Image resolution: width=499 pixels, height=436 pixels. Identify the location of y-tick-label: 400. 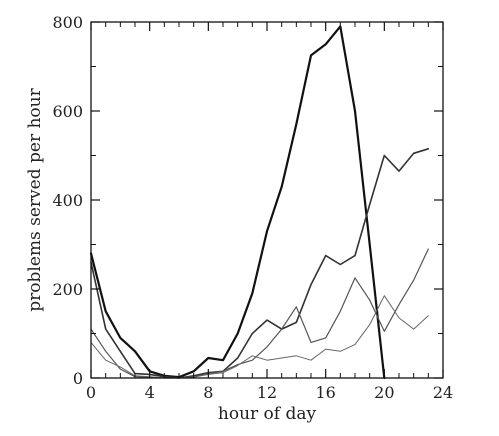
(67, 200).